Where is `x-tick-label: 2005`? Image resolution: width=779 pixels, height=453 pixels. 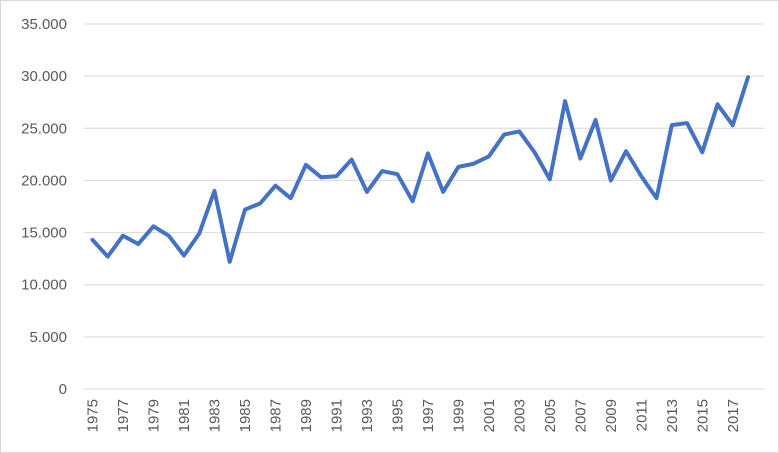
x-tick-label: 2005 is located at coordinates (550, 415).